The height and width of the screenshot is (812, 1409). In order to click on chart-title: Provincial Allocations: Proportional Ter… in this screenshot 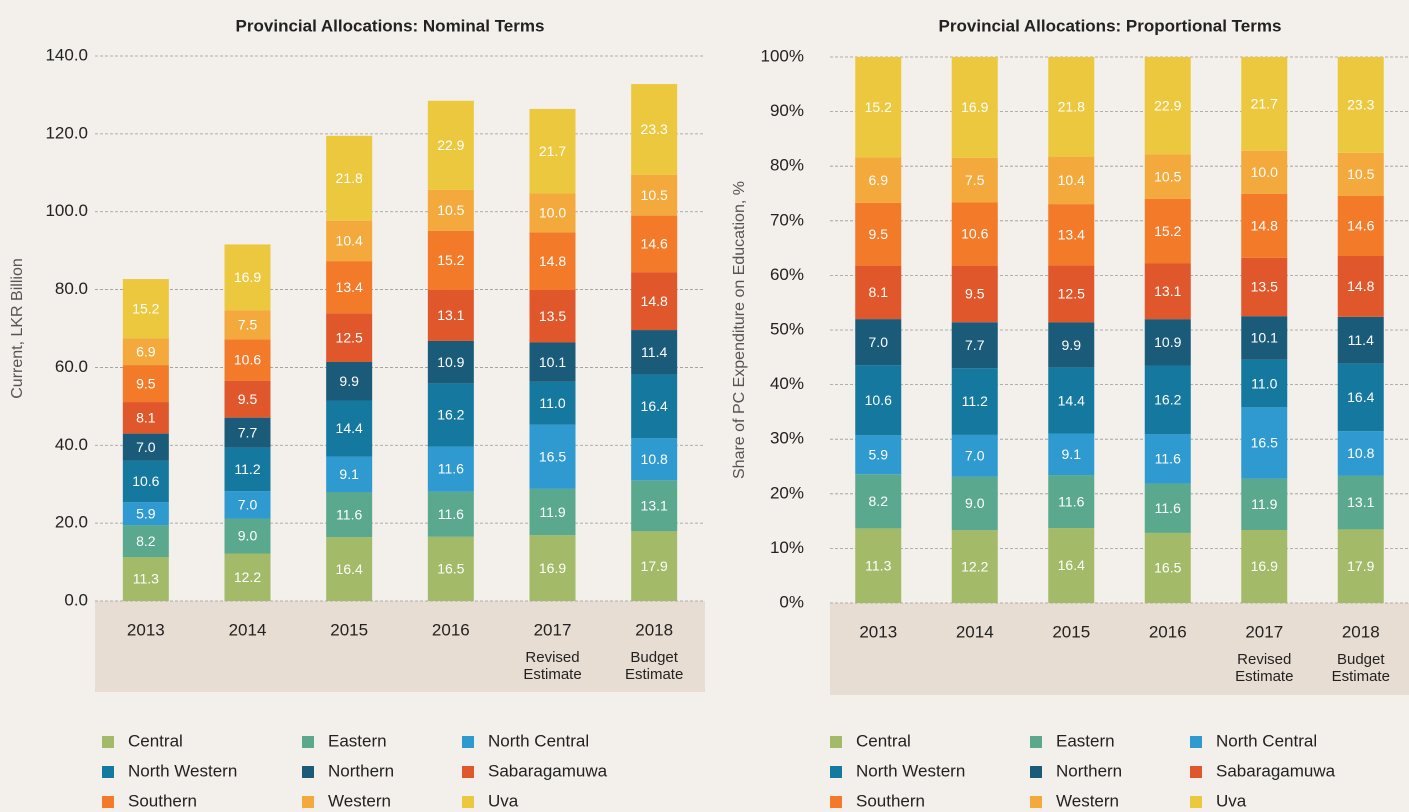, I will do `click(1110, 25)`.